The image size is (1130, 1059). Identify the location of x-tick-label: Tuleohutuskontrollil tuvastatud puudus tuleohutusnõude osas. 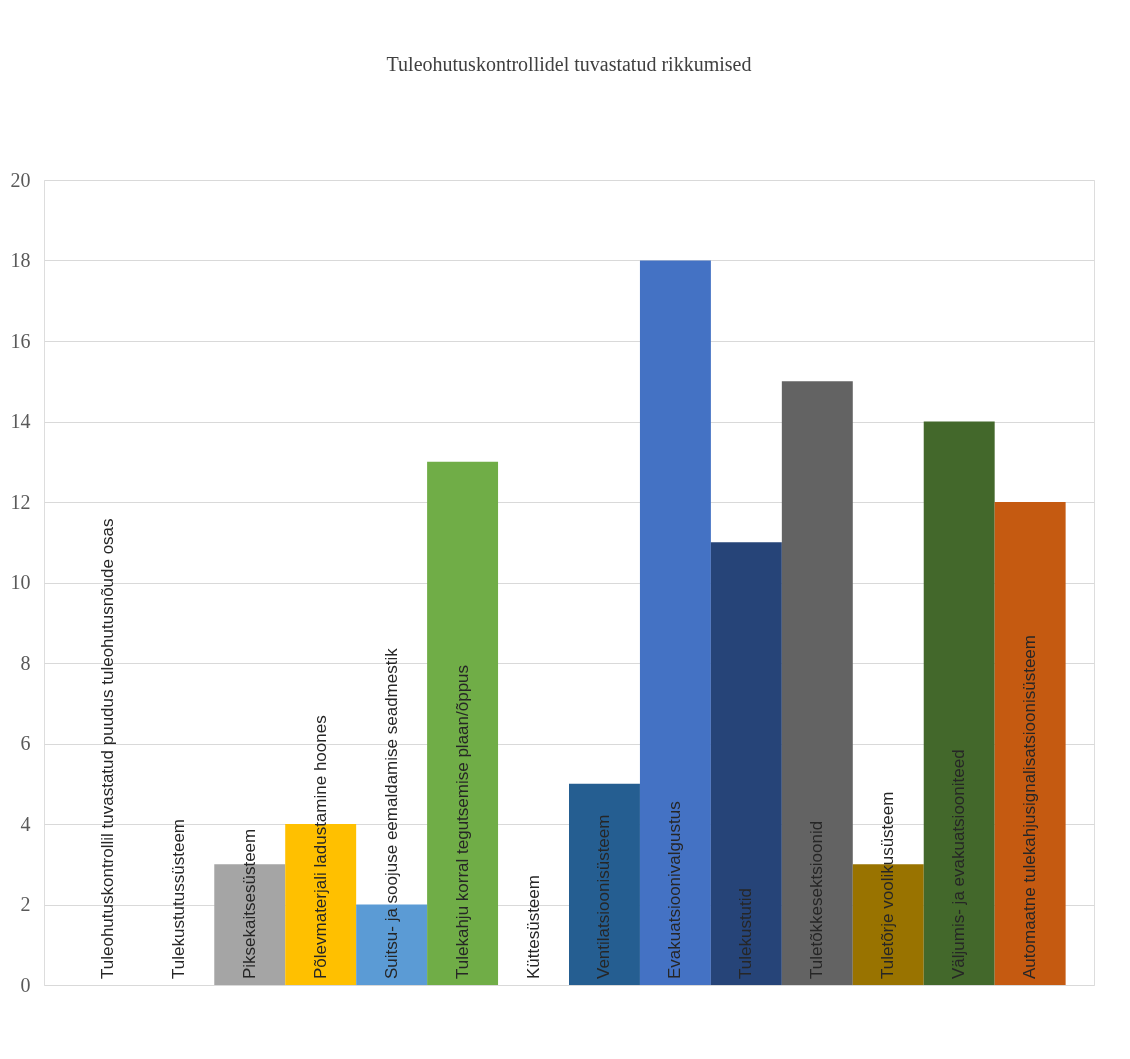
(107, 748).